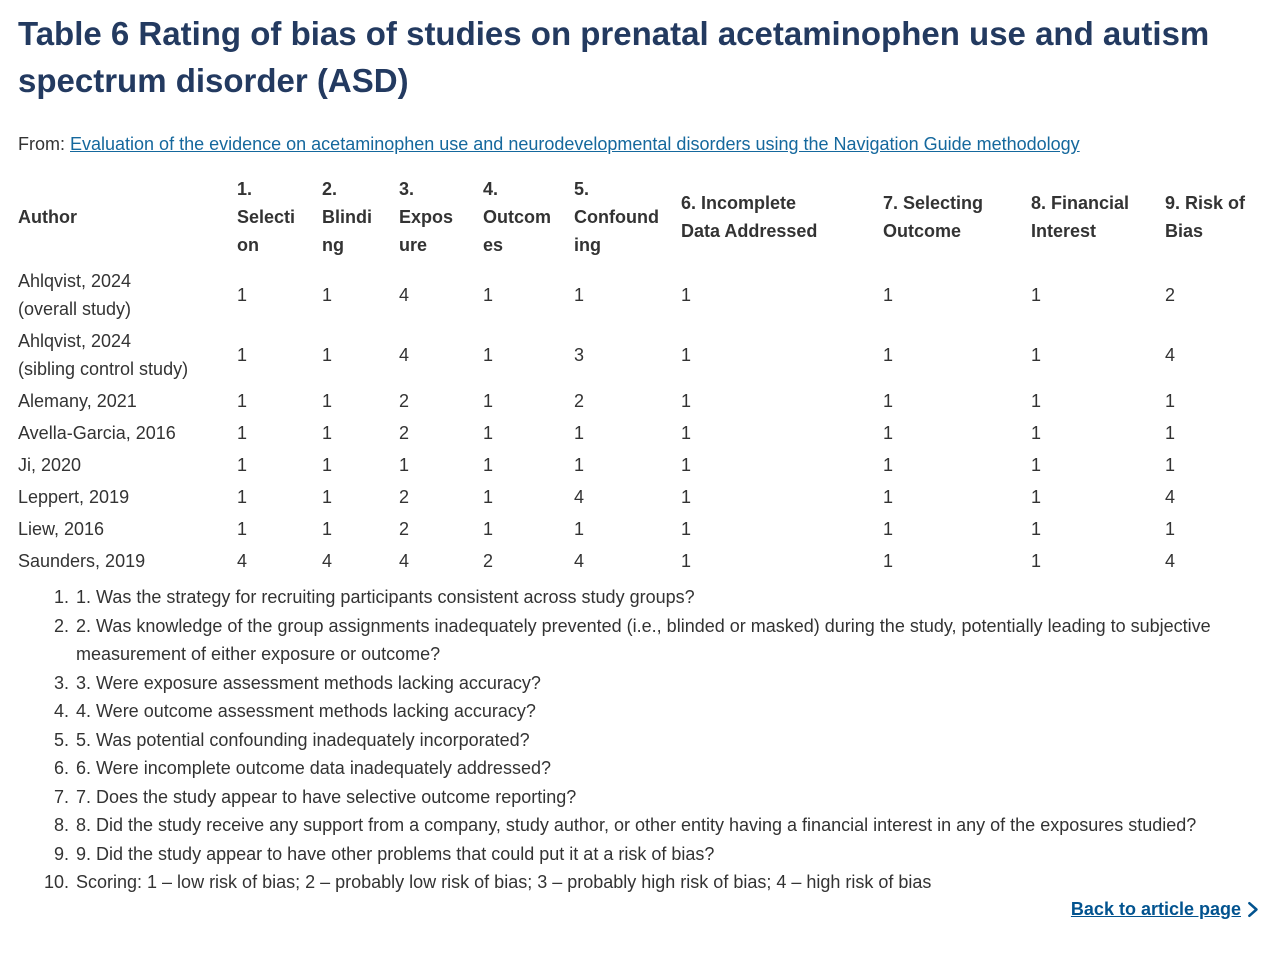  What do you see at coordinates (1155, 908) in the screenshot?
I see `back-link-label: Back to article page` at bounding box center [1155, 908].